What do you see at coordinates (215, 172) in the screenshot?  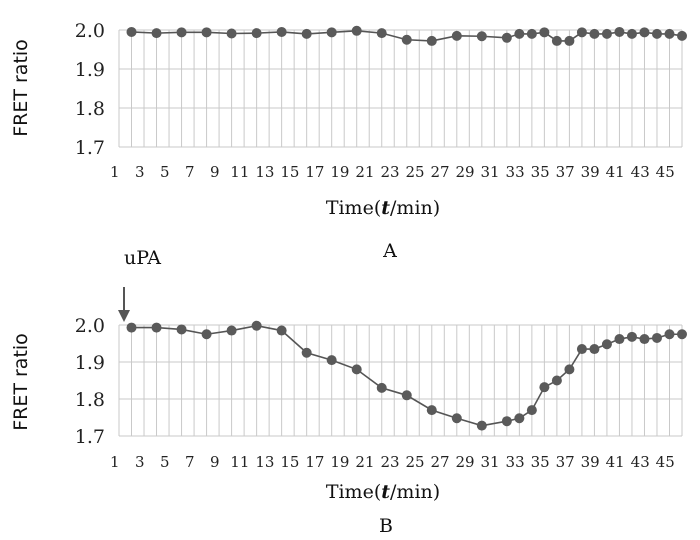 I see `x-tick-label: 9` at bounding box center [215, 172].